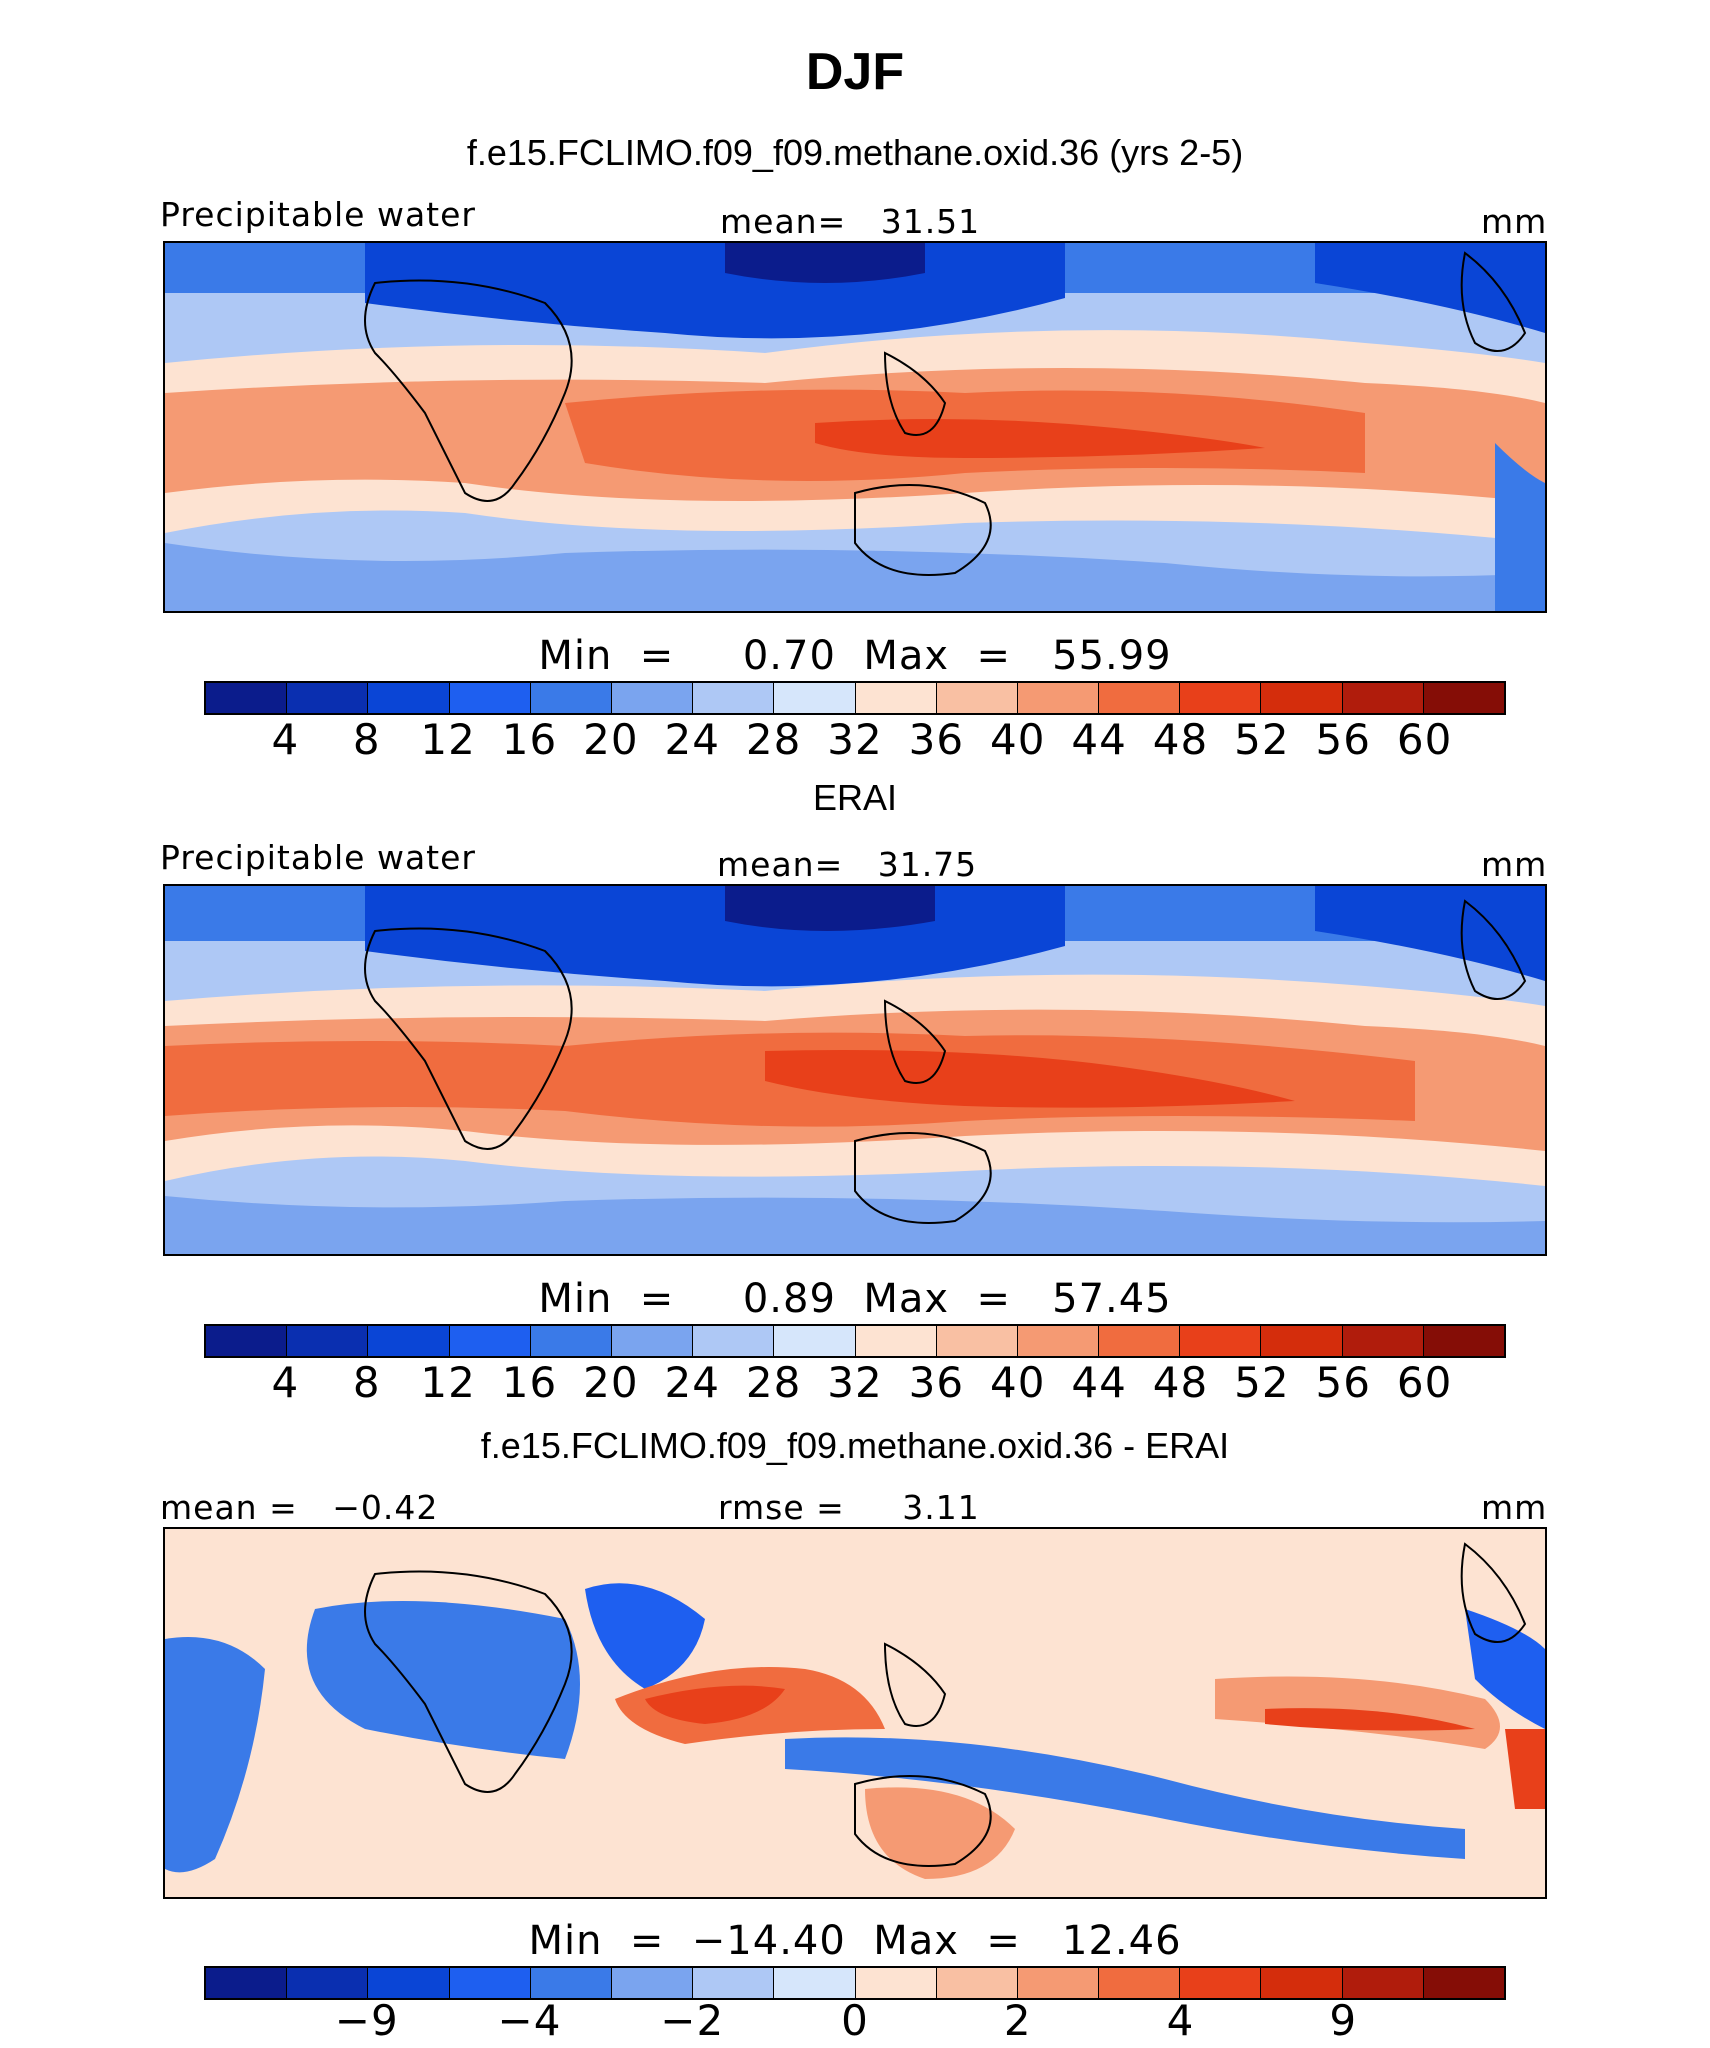 This screenshot has width=1710, height=2048. I want to click on panel-1-units-label: mm, so click(1514, 221).